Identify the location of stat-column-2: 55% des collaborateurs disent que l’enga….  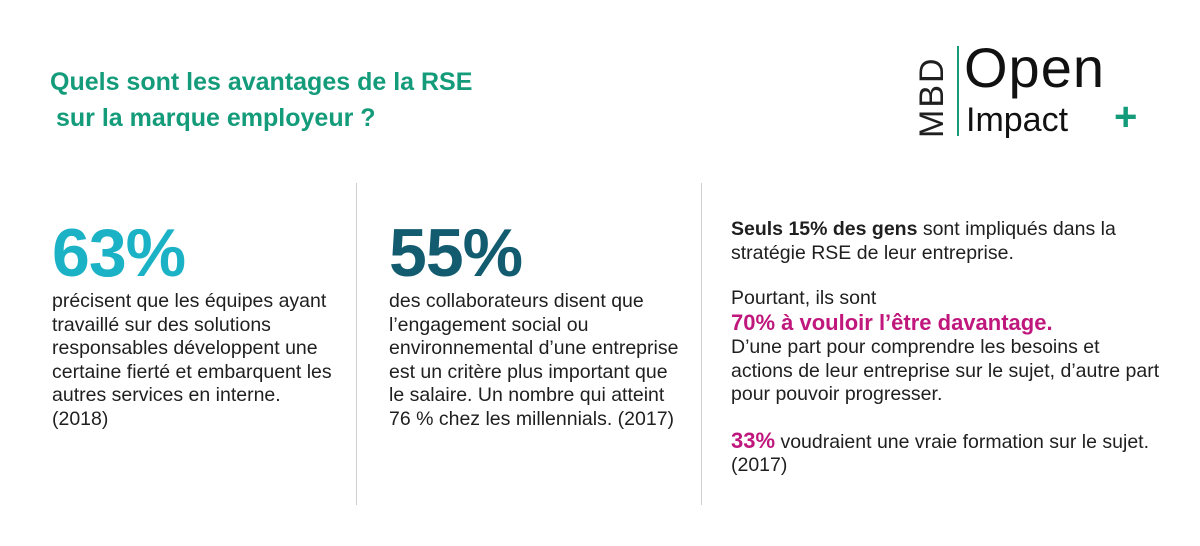
(535, 324).